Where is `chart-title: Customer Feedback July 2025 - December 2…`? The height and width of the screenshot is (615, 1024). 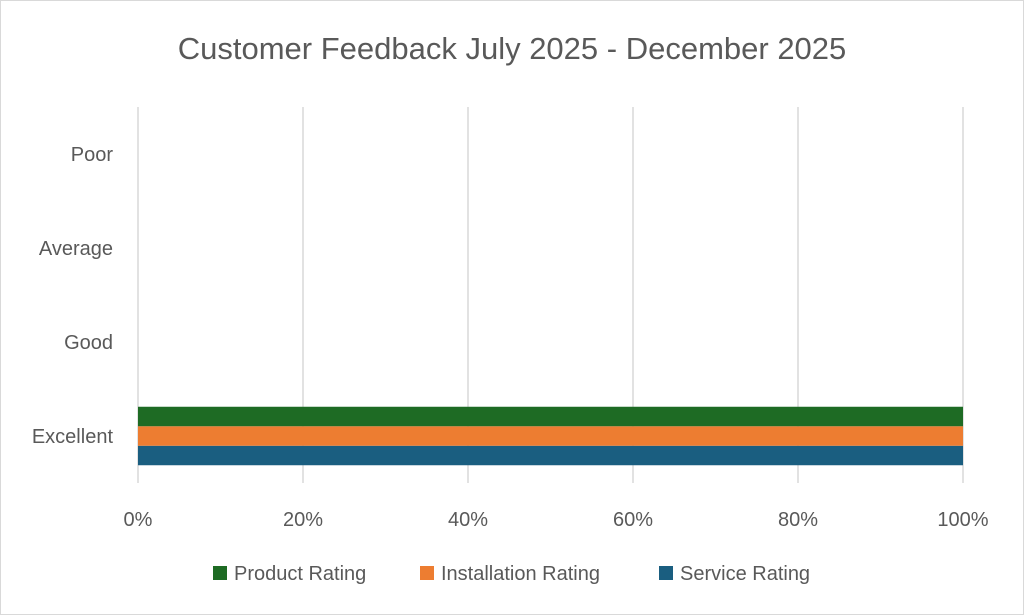
chart-title: Customer Feedback July 2025 - December 2… is located at coordinates (512, 48).